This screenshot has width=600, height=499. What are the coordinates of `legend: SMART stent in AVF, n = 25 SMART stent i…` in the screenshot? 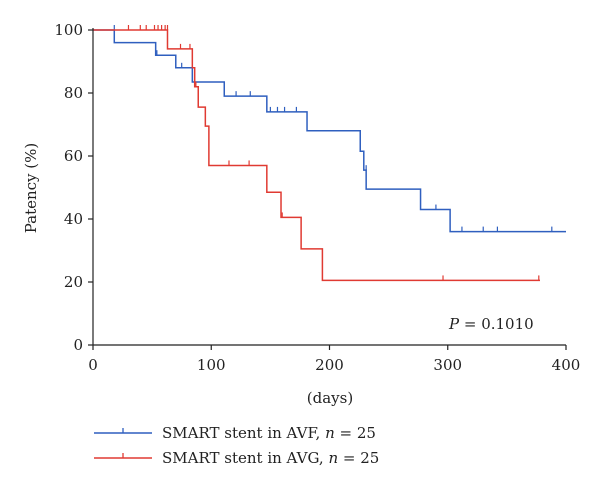 It's located at (236, 445).